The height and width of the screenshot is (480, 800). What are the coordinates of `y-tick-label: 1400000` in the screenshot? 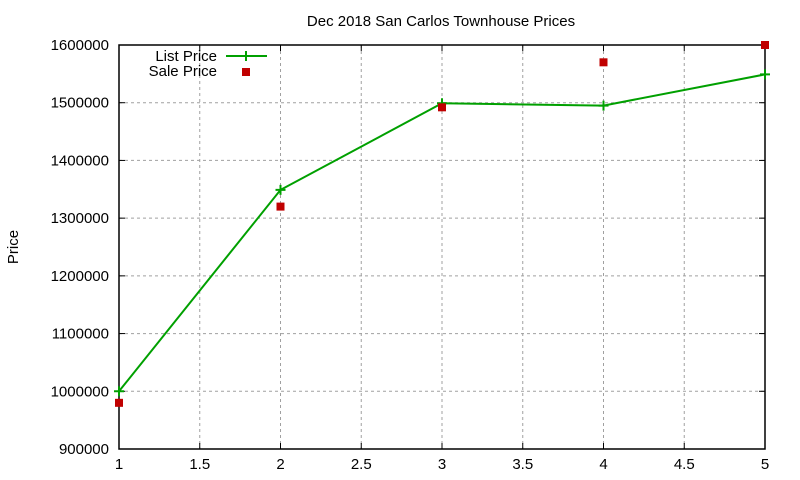 It's located at (80, 160).